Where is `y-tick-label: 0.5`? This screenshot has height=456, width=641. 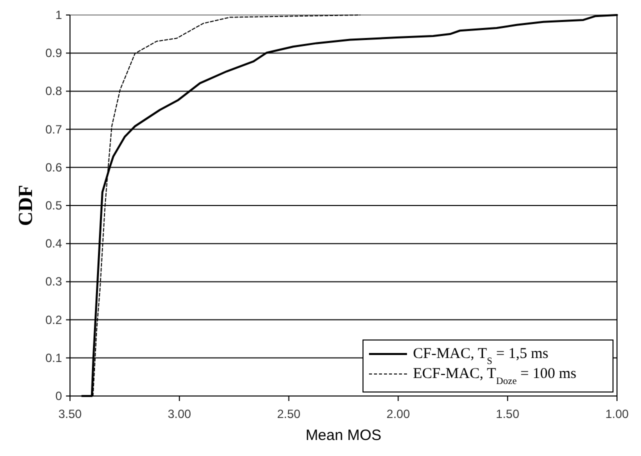
y-tick-label: 0.5 is located at coordinates (53, 205).